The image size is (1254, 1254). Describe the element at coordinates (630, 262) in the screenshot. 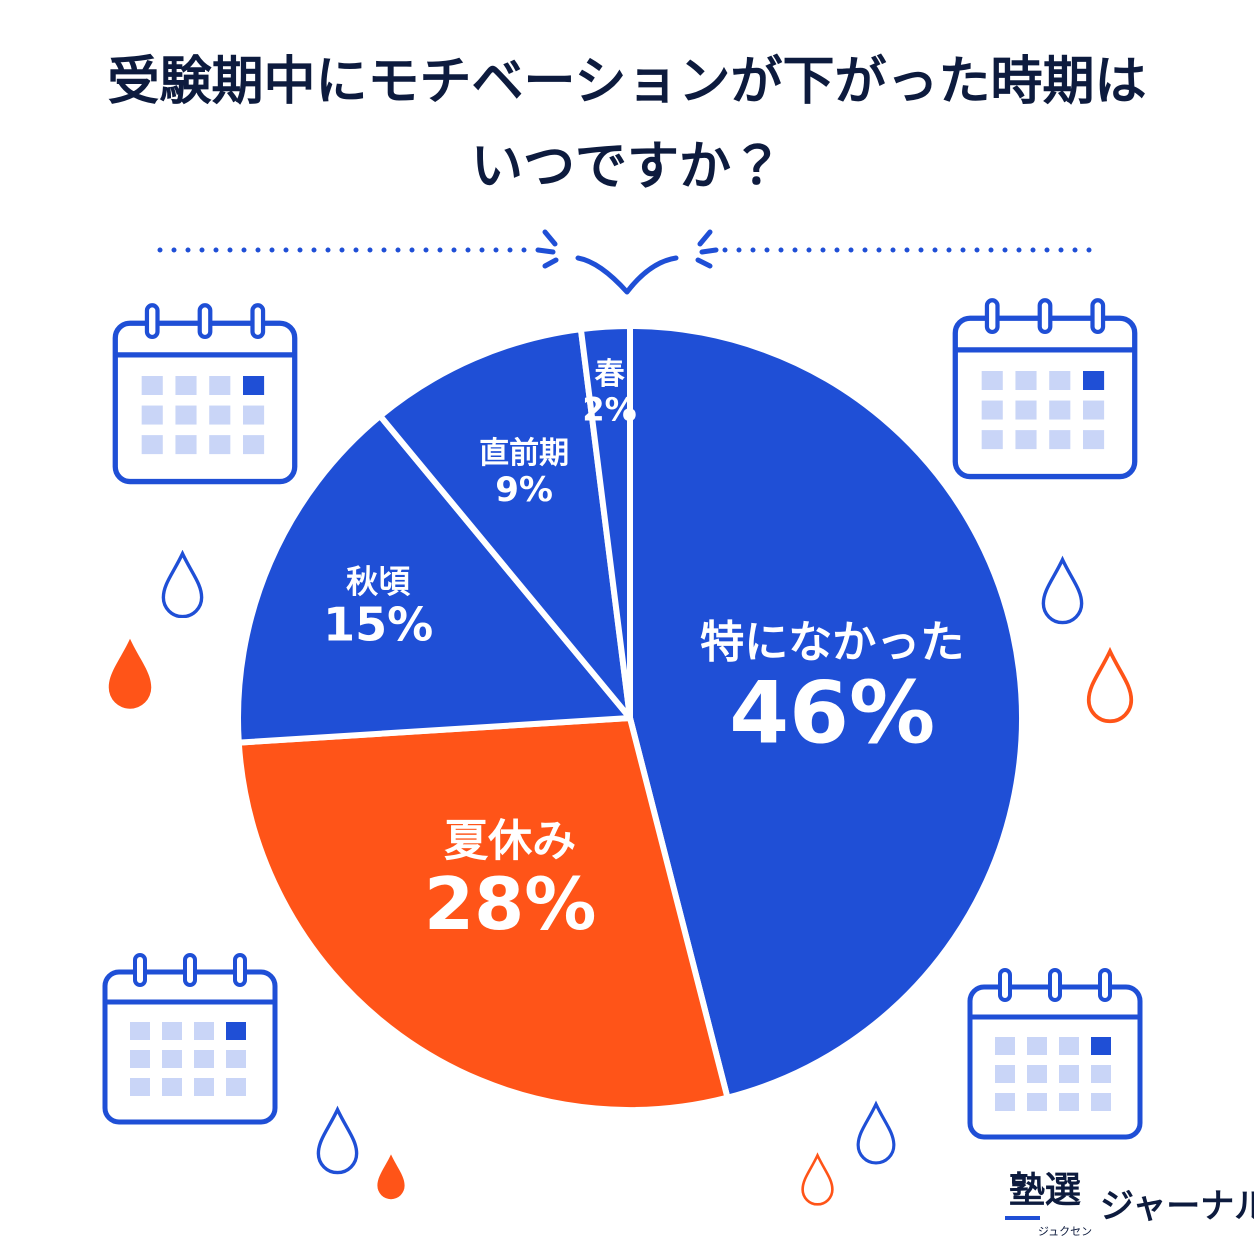

I see `divider` at that location.